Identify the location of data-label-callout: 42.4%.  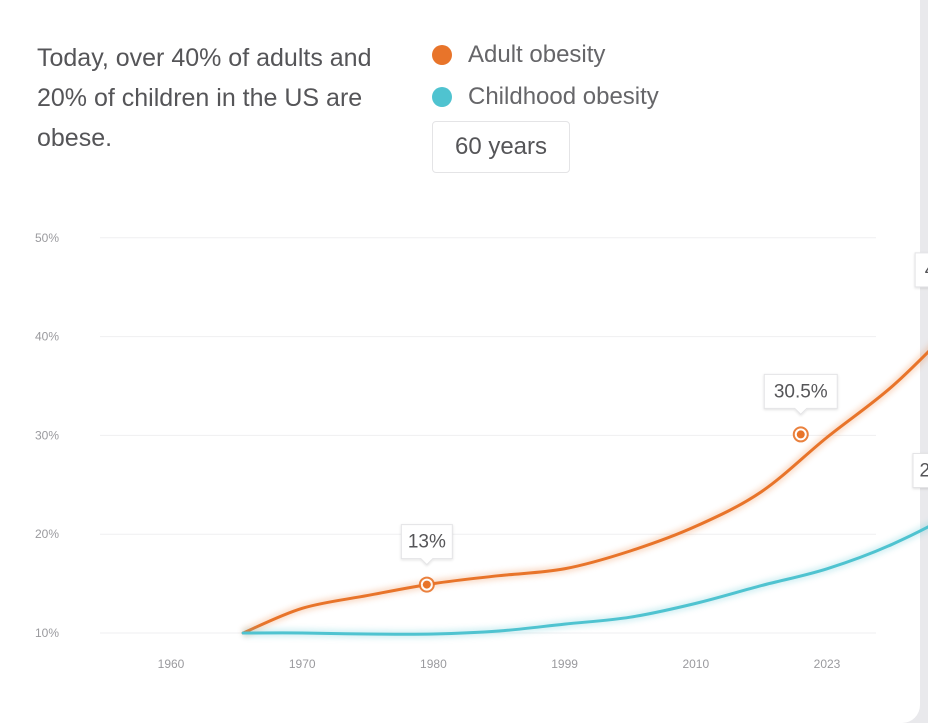
(921, 270).